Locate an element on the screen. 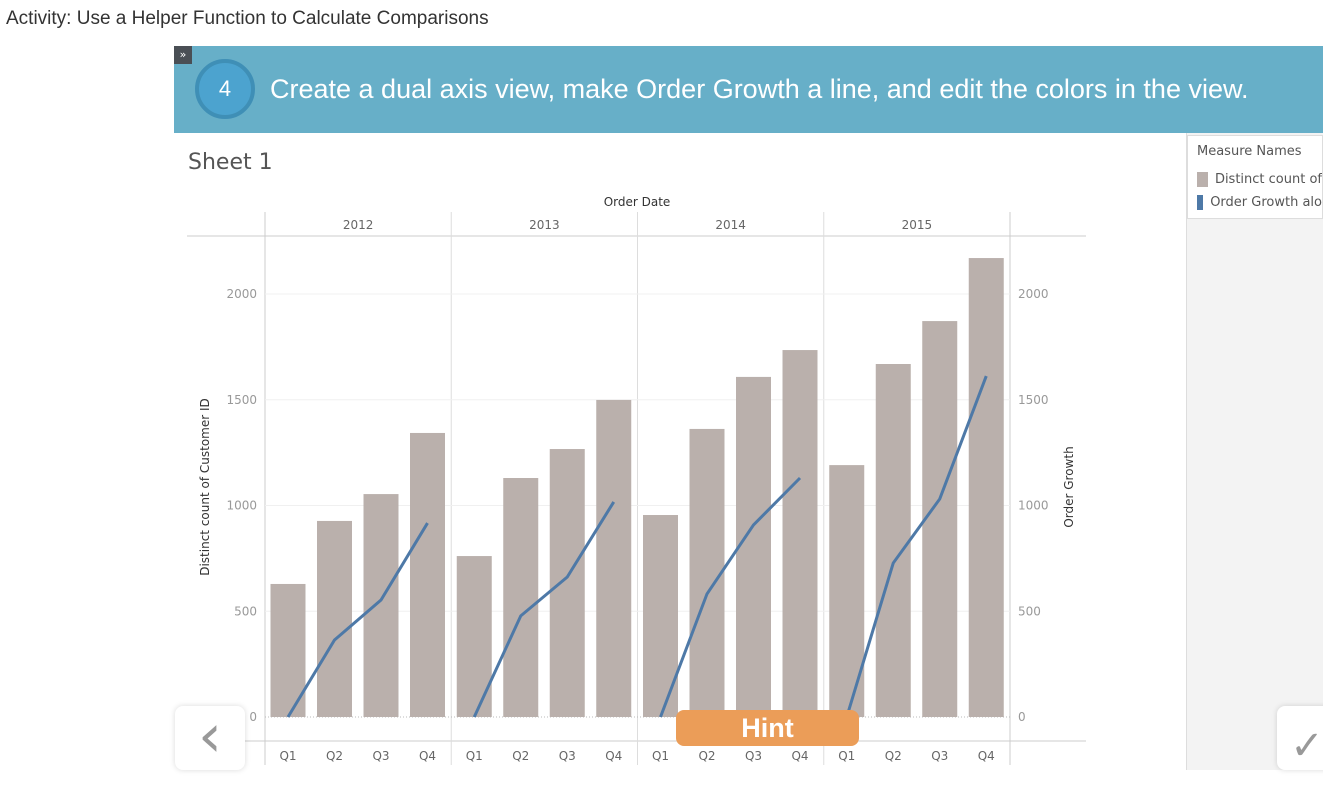  legend-title: Measure Names is located at coordinates (1249, 151).